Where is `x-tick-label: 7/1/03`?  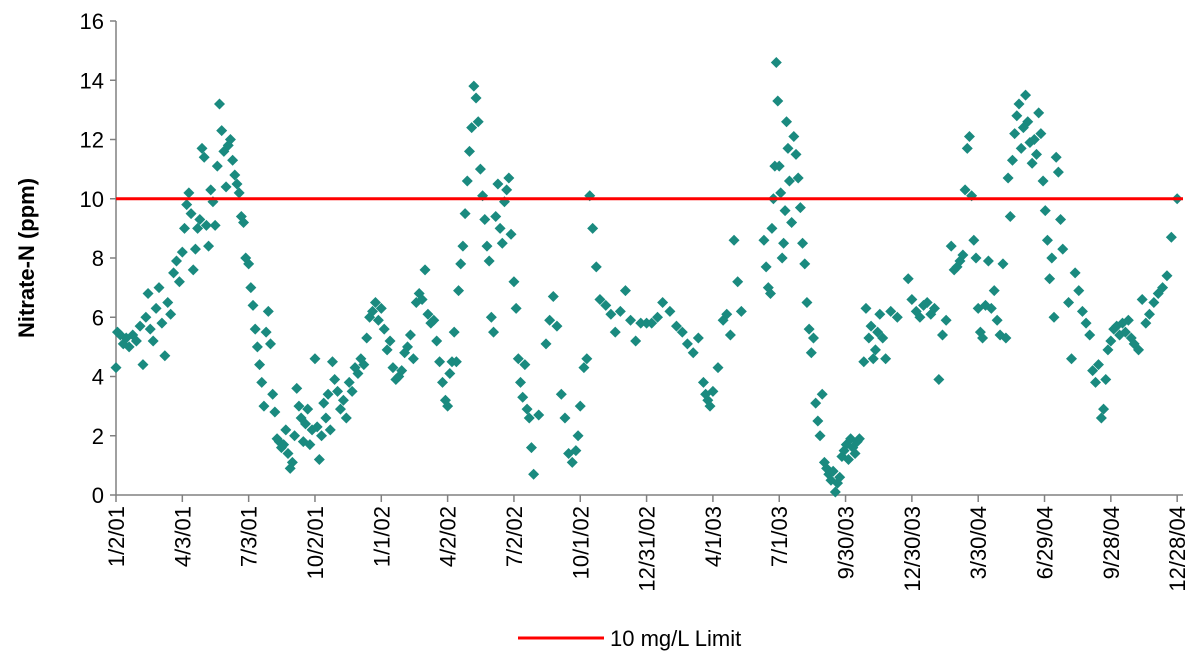
x-tick-label: 7/1/03 is located at coordinates (779, 536).